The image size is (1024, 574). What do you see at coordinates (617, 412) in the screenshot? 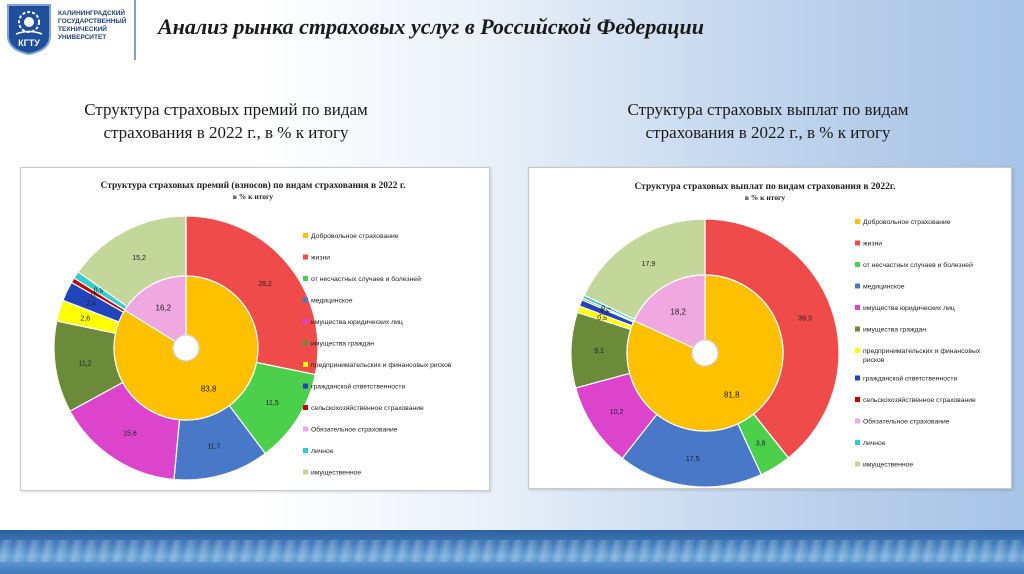
I see `outer-slice-label: 10,2` at bounding box center [617, 412].